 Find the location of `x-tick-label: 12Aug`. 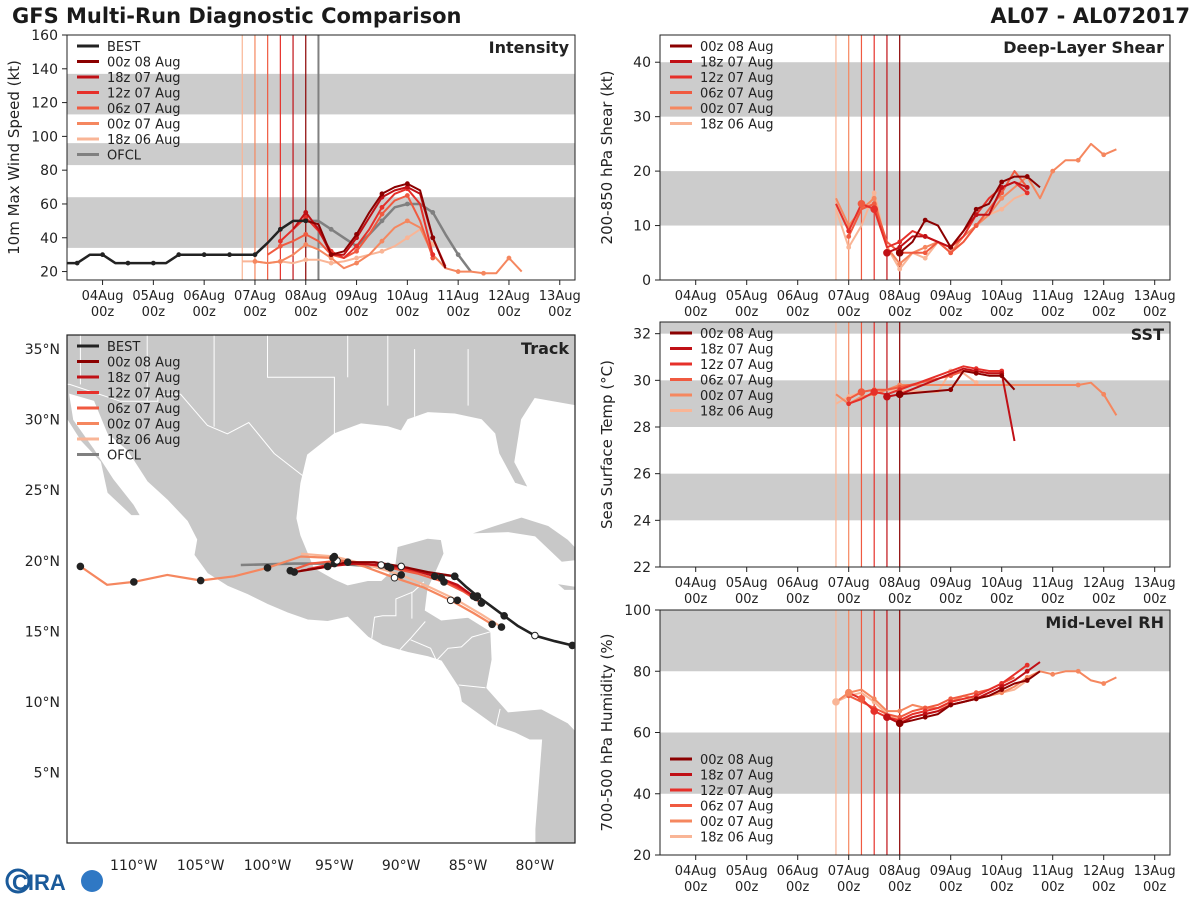

x-tick-label: 12Aug is located at coordinates (1104, 583).